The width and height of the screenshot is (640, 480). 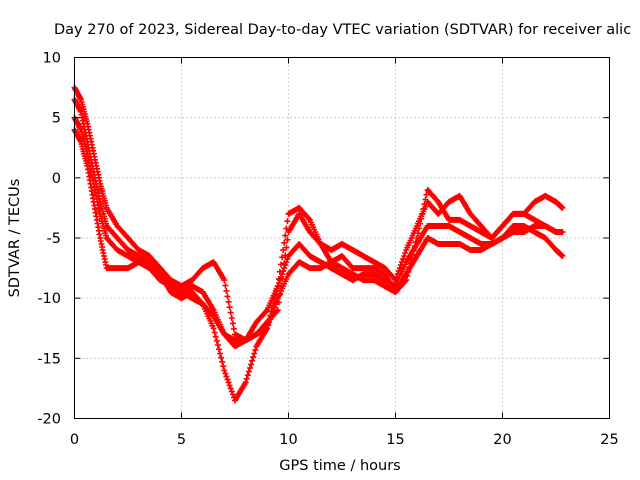 I want to click on y-tick-label: 5, so click(x=56, y=119).